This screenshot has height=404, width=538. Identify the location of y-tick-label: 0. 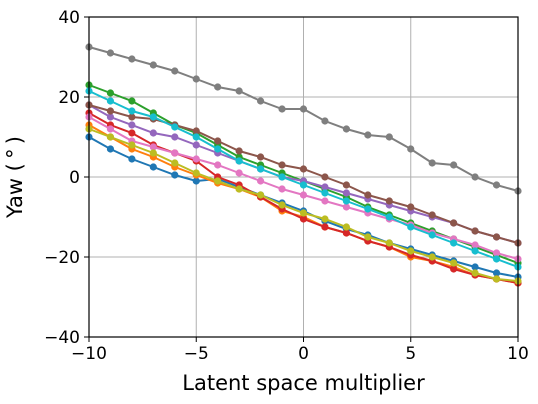
(74, 178).